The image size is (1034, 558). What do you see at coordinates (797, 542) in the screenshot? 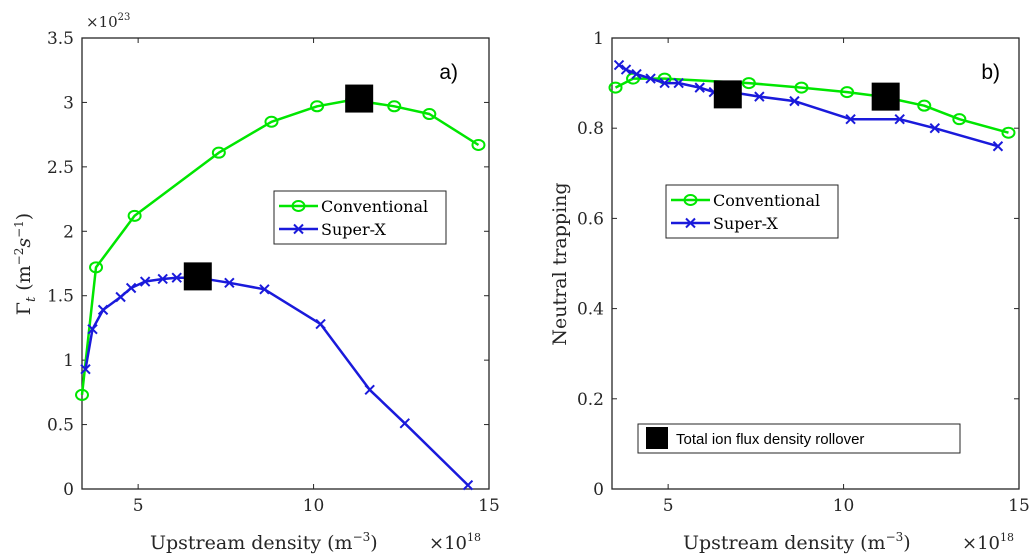
I see `panel-b-x-axis-label: Upstream density (m−3)` at bounding box center [797, 542].